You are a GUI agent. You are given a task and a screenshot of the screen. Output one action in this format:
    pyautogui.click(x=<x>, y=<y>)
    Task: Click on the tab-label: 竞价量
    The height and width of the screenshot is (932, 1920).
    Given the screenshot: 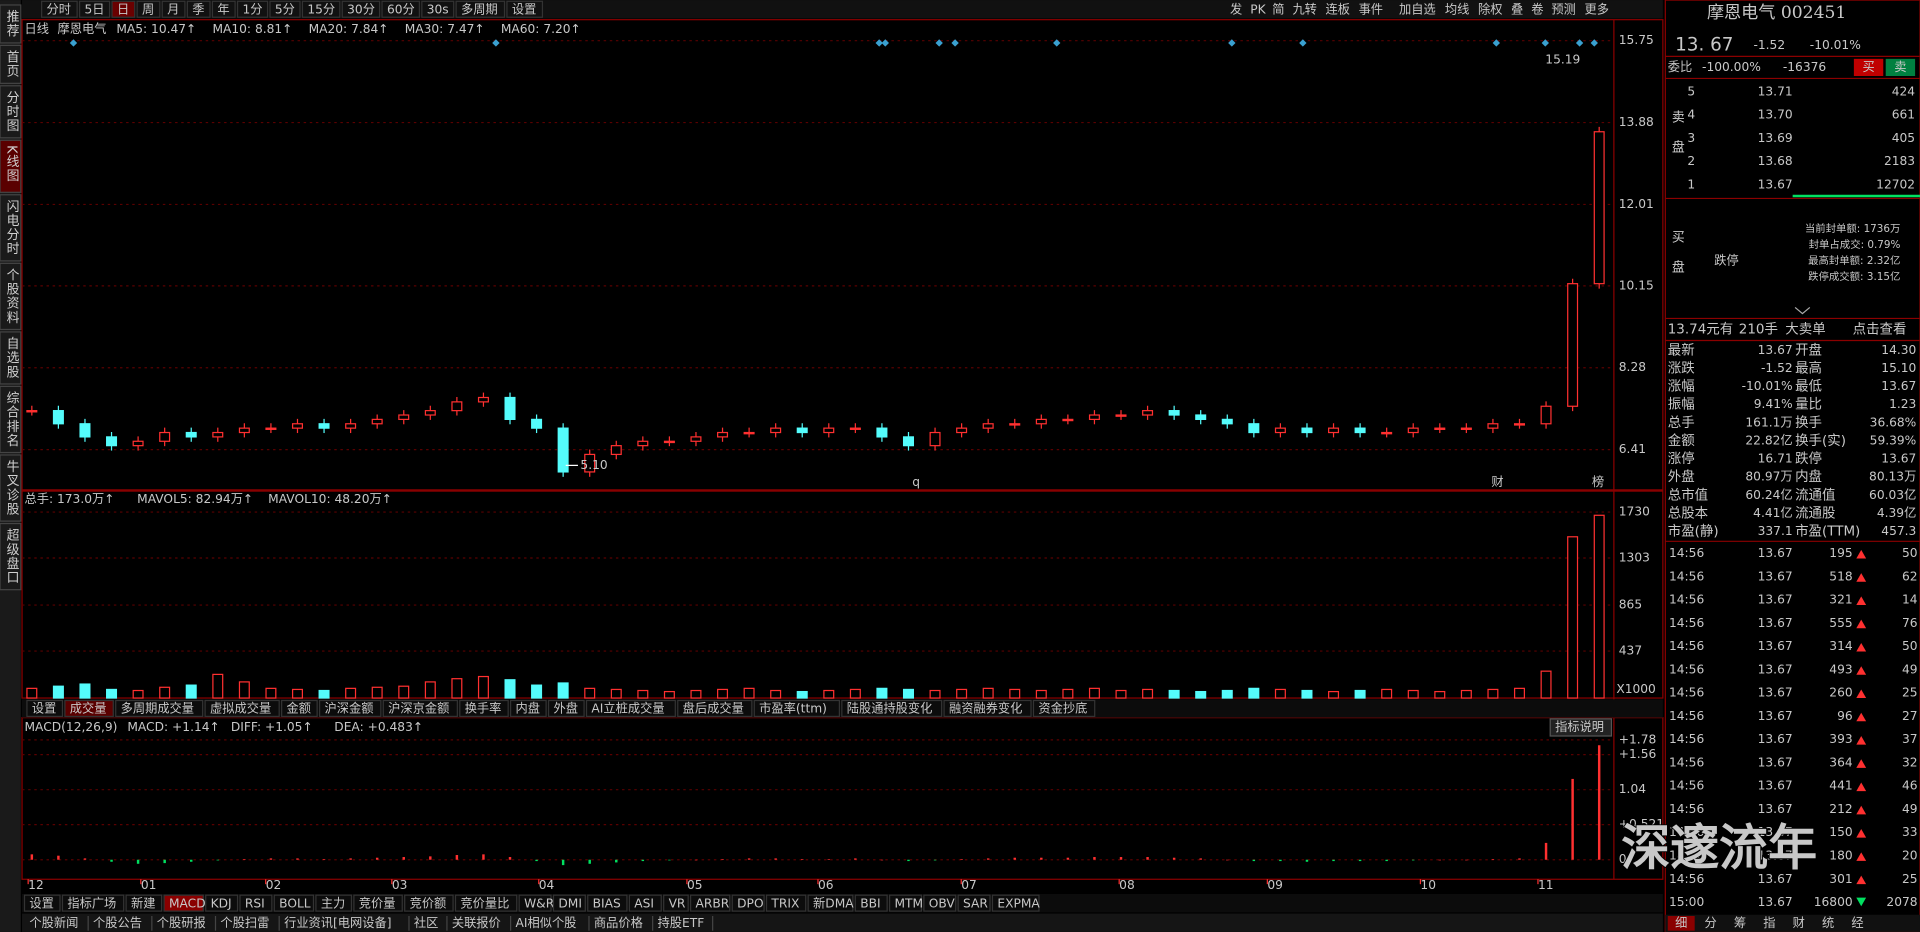 What is the action you would take?
    pyautogui.click(x=377, y=903)
    